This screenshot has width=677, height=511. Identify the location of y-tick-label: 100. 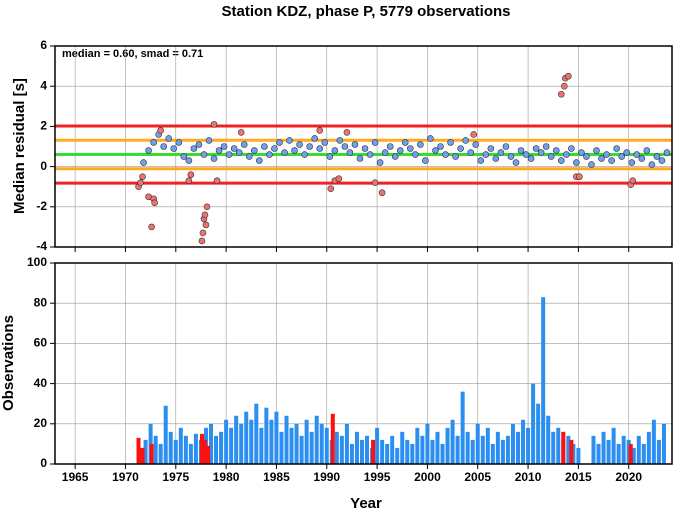
(37, 262).